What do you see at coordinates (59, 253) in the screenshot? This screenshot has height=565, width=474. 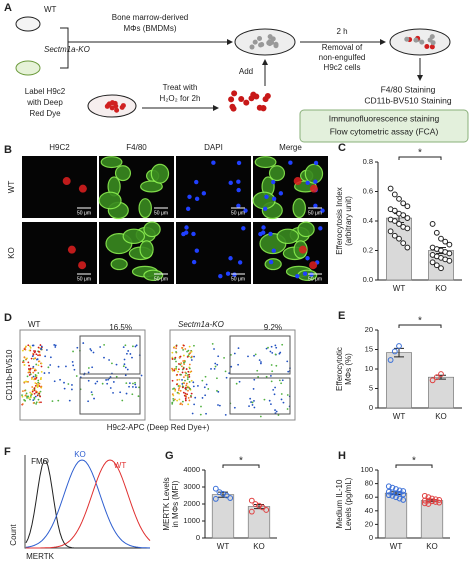 I see `micrograph` at bounding box center [59, 253].